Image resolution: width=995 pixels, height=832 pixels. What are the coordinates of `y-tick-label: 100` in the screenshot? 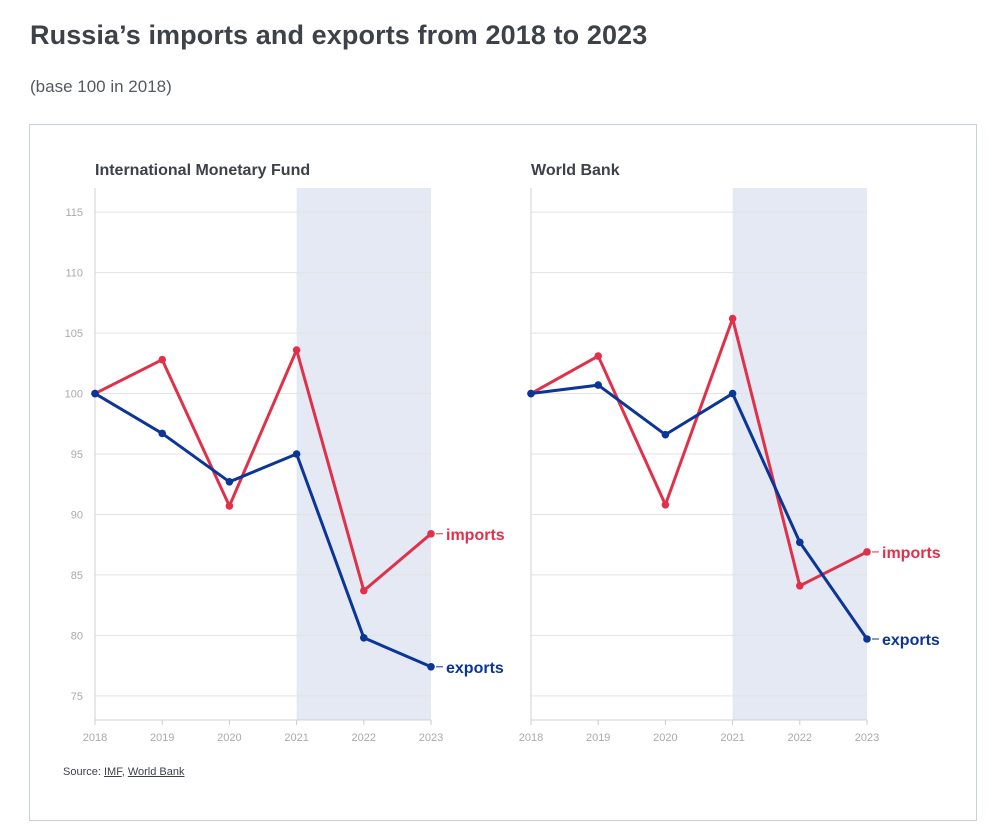 It's located at (74, 395).